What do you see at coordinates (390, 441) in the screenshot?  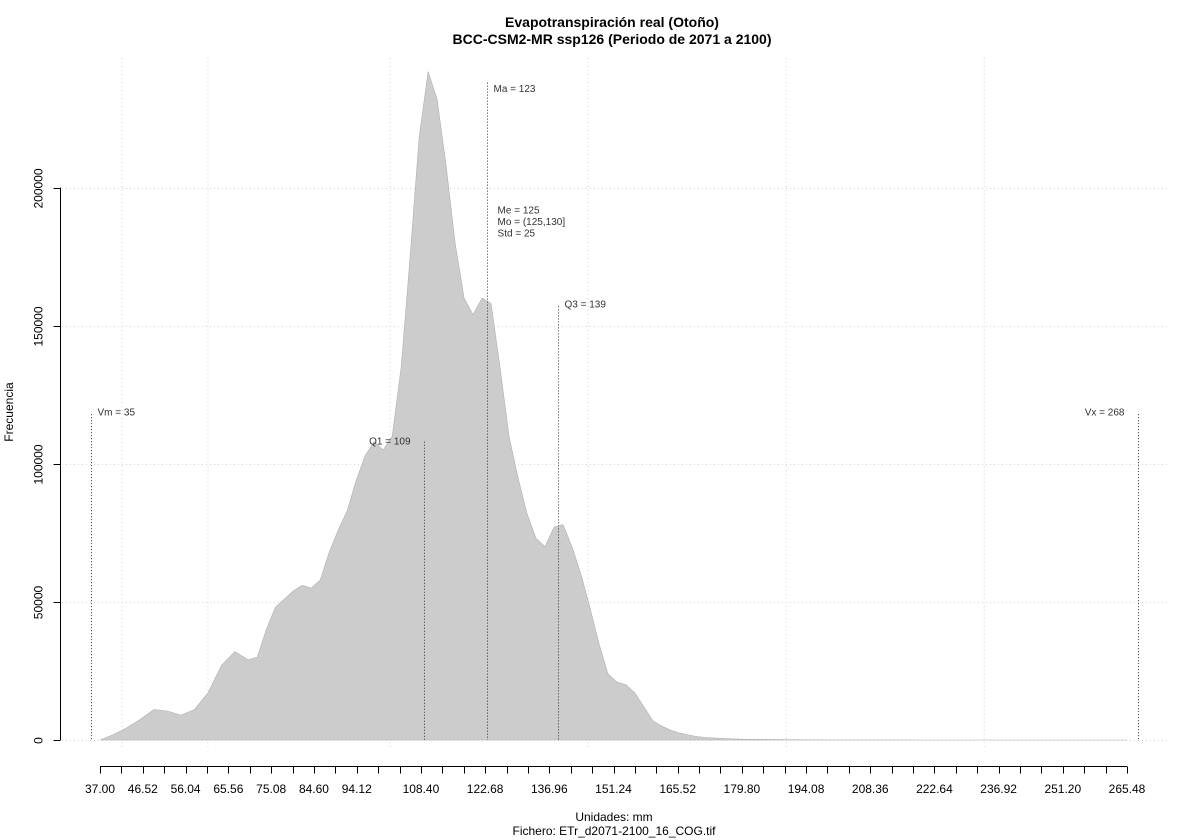 I see `annotation-label: Q1 = 109` at bounding box center [390, 441].